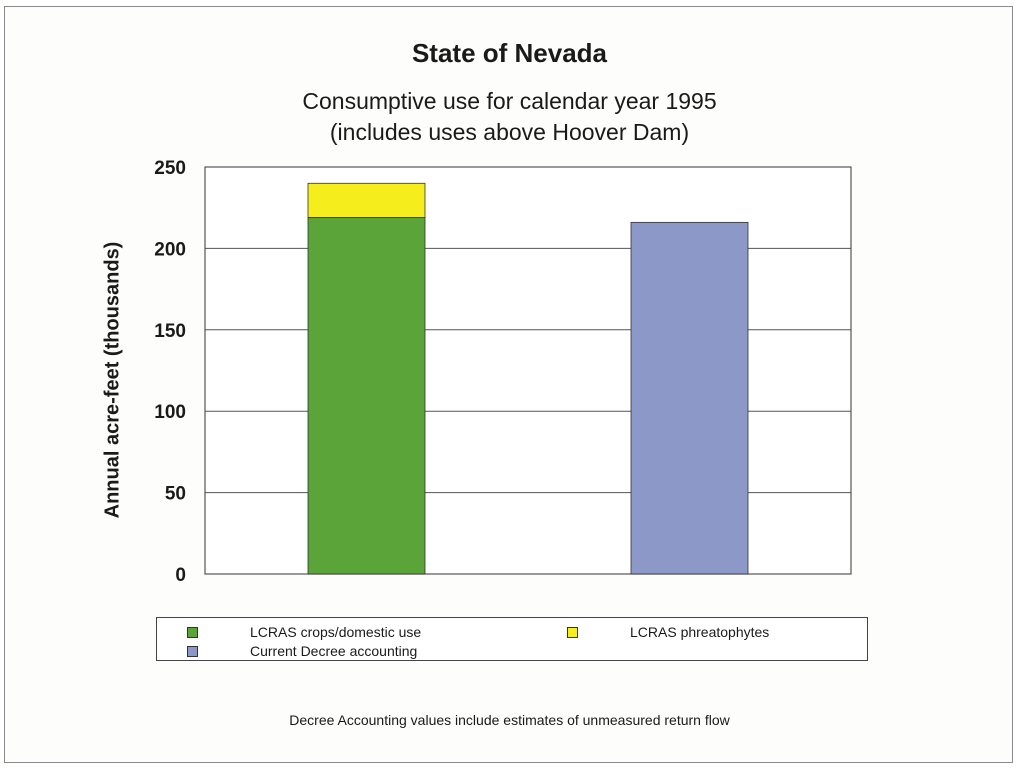  I want to click on y-tick-label-50: 50, so click(175, 494).